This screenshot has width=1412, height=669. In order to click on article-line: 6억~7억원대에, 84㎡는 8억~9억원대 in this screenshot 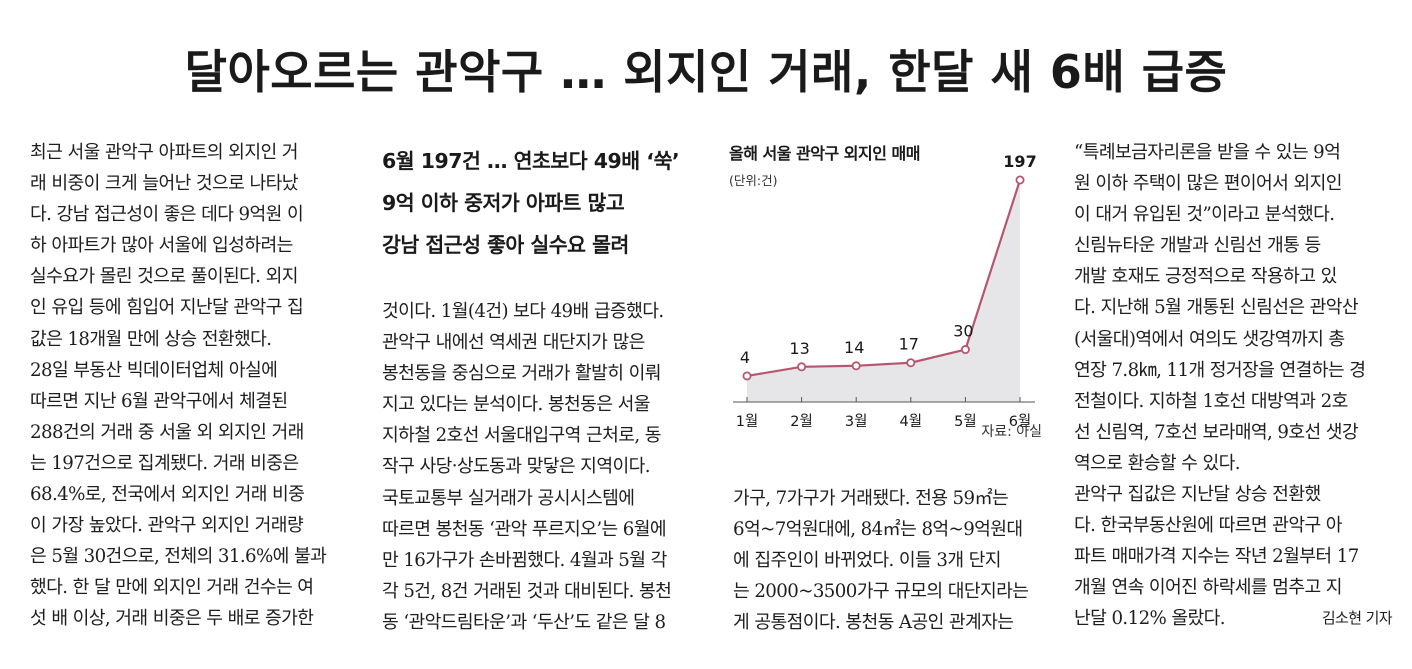, I will do `click(878, 530)`.